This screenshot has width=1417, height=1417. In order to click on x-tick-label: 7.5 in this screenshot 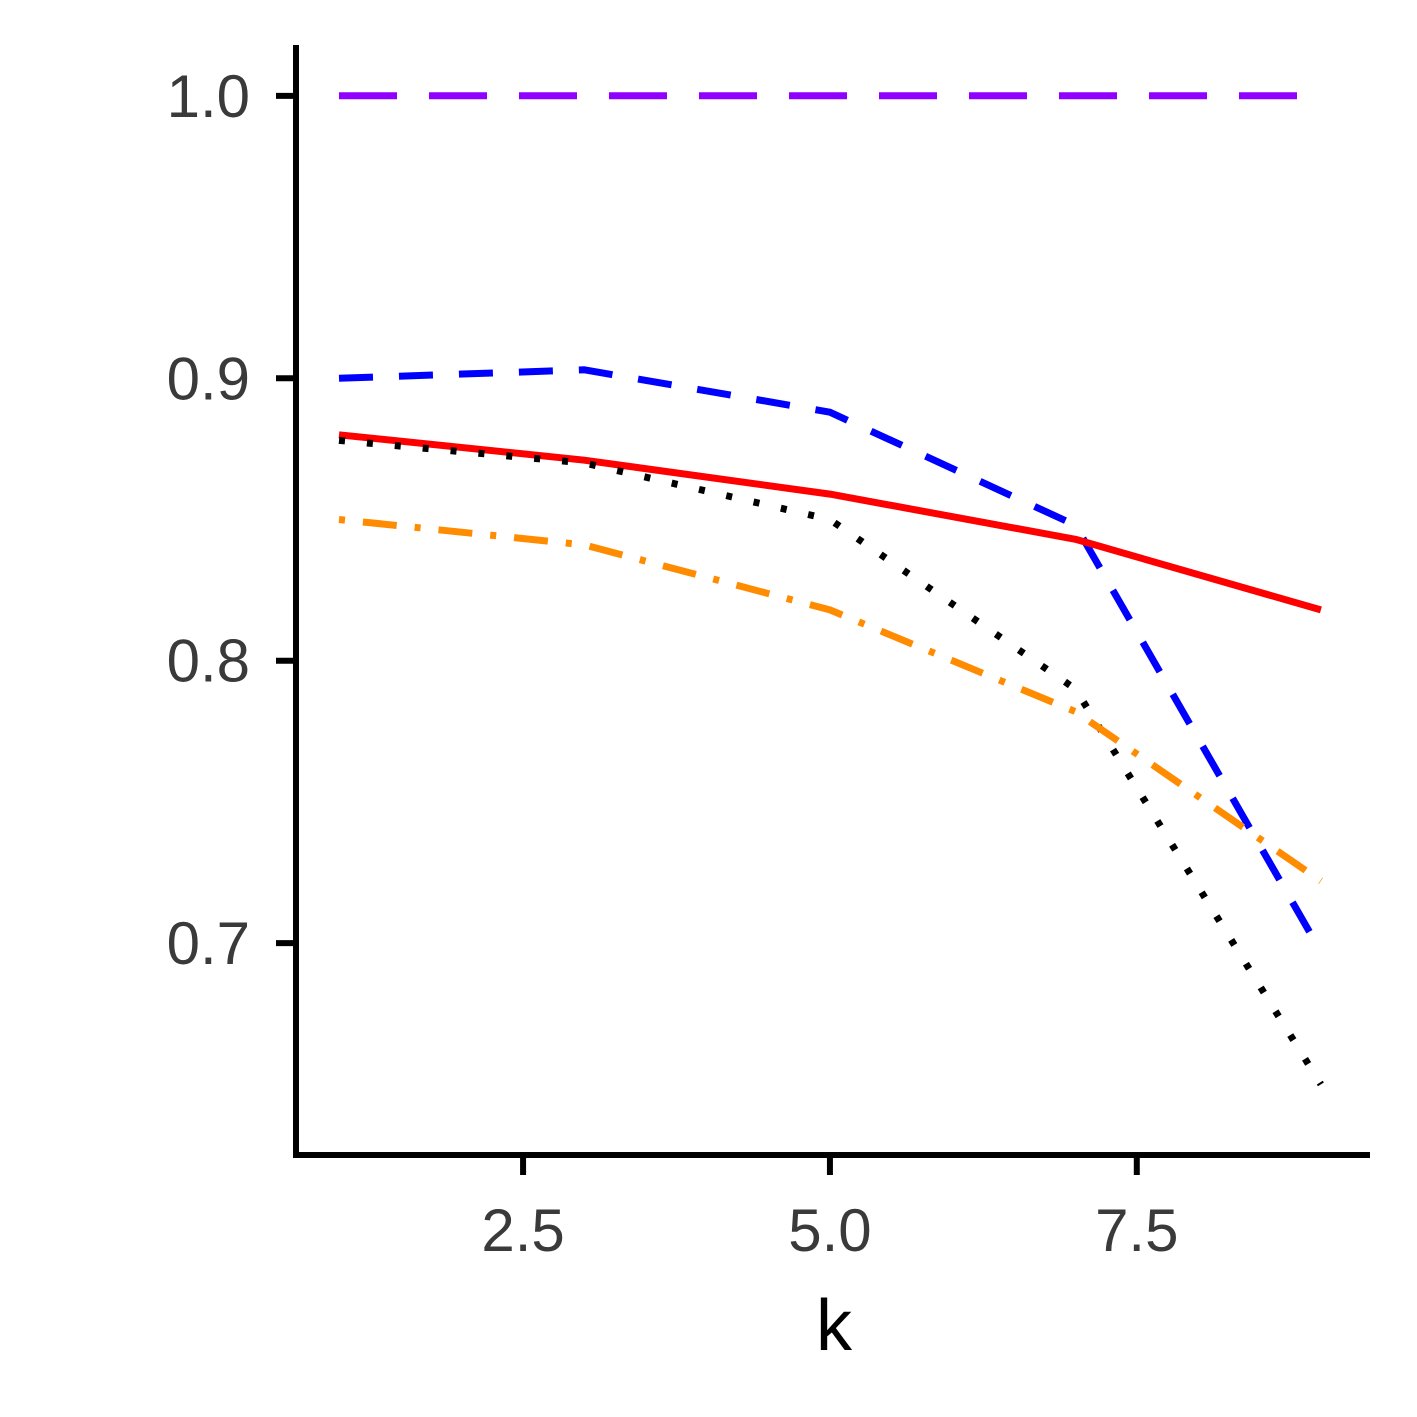, I will do `click(1136, 1230)`.